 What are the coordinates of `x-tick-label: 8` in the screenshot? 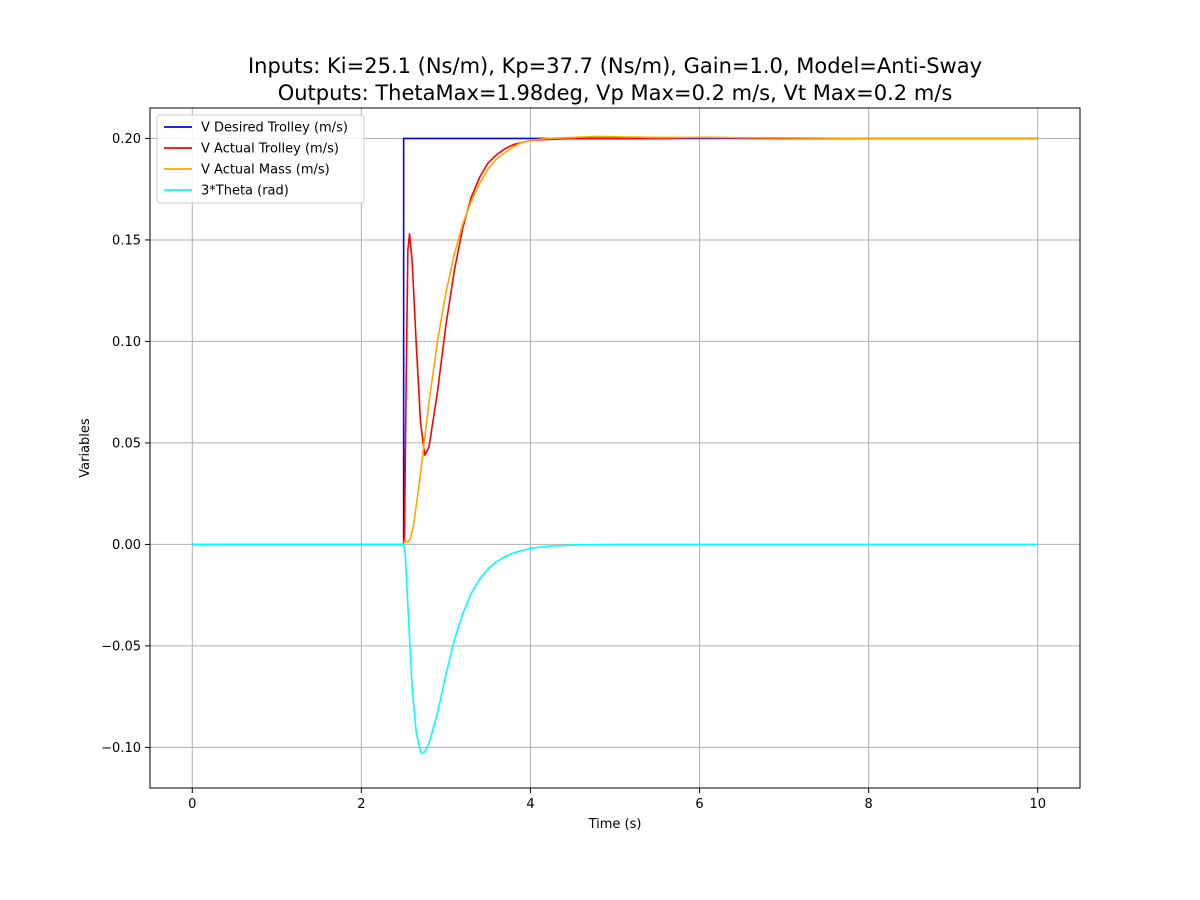 It's located at (868, 804).